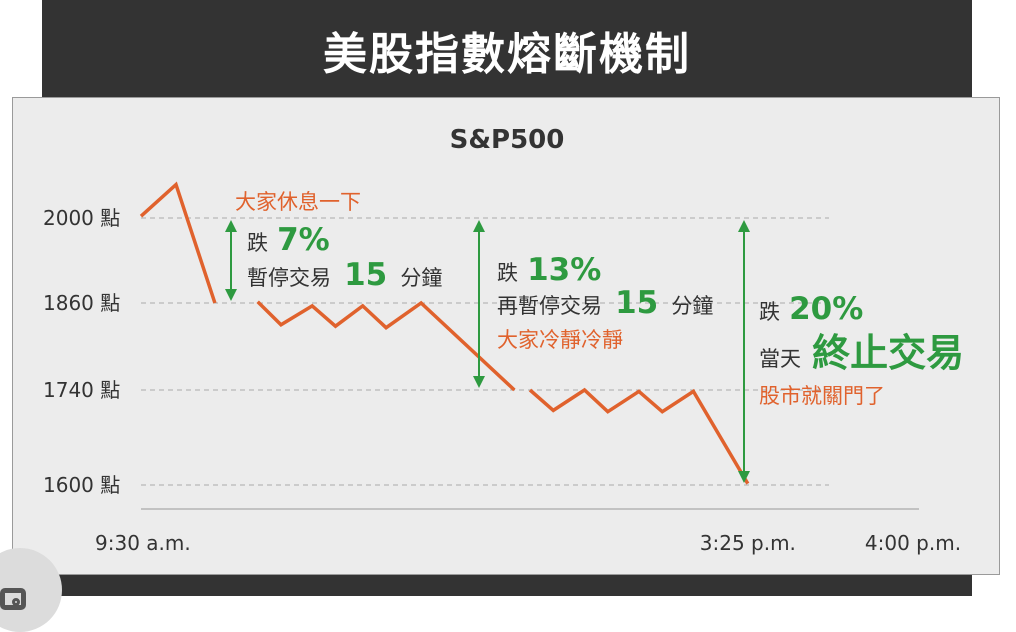 The image size is (1016, 632). I want to click on y-tick-label: 1600 點, so click(81, 485).